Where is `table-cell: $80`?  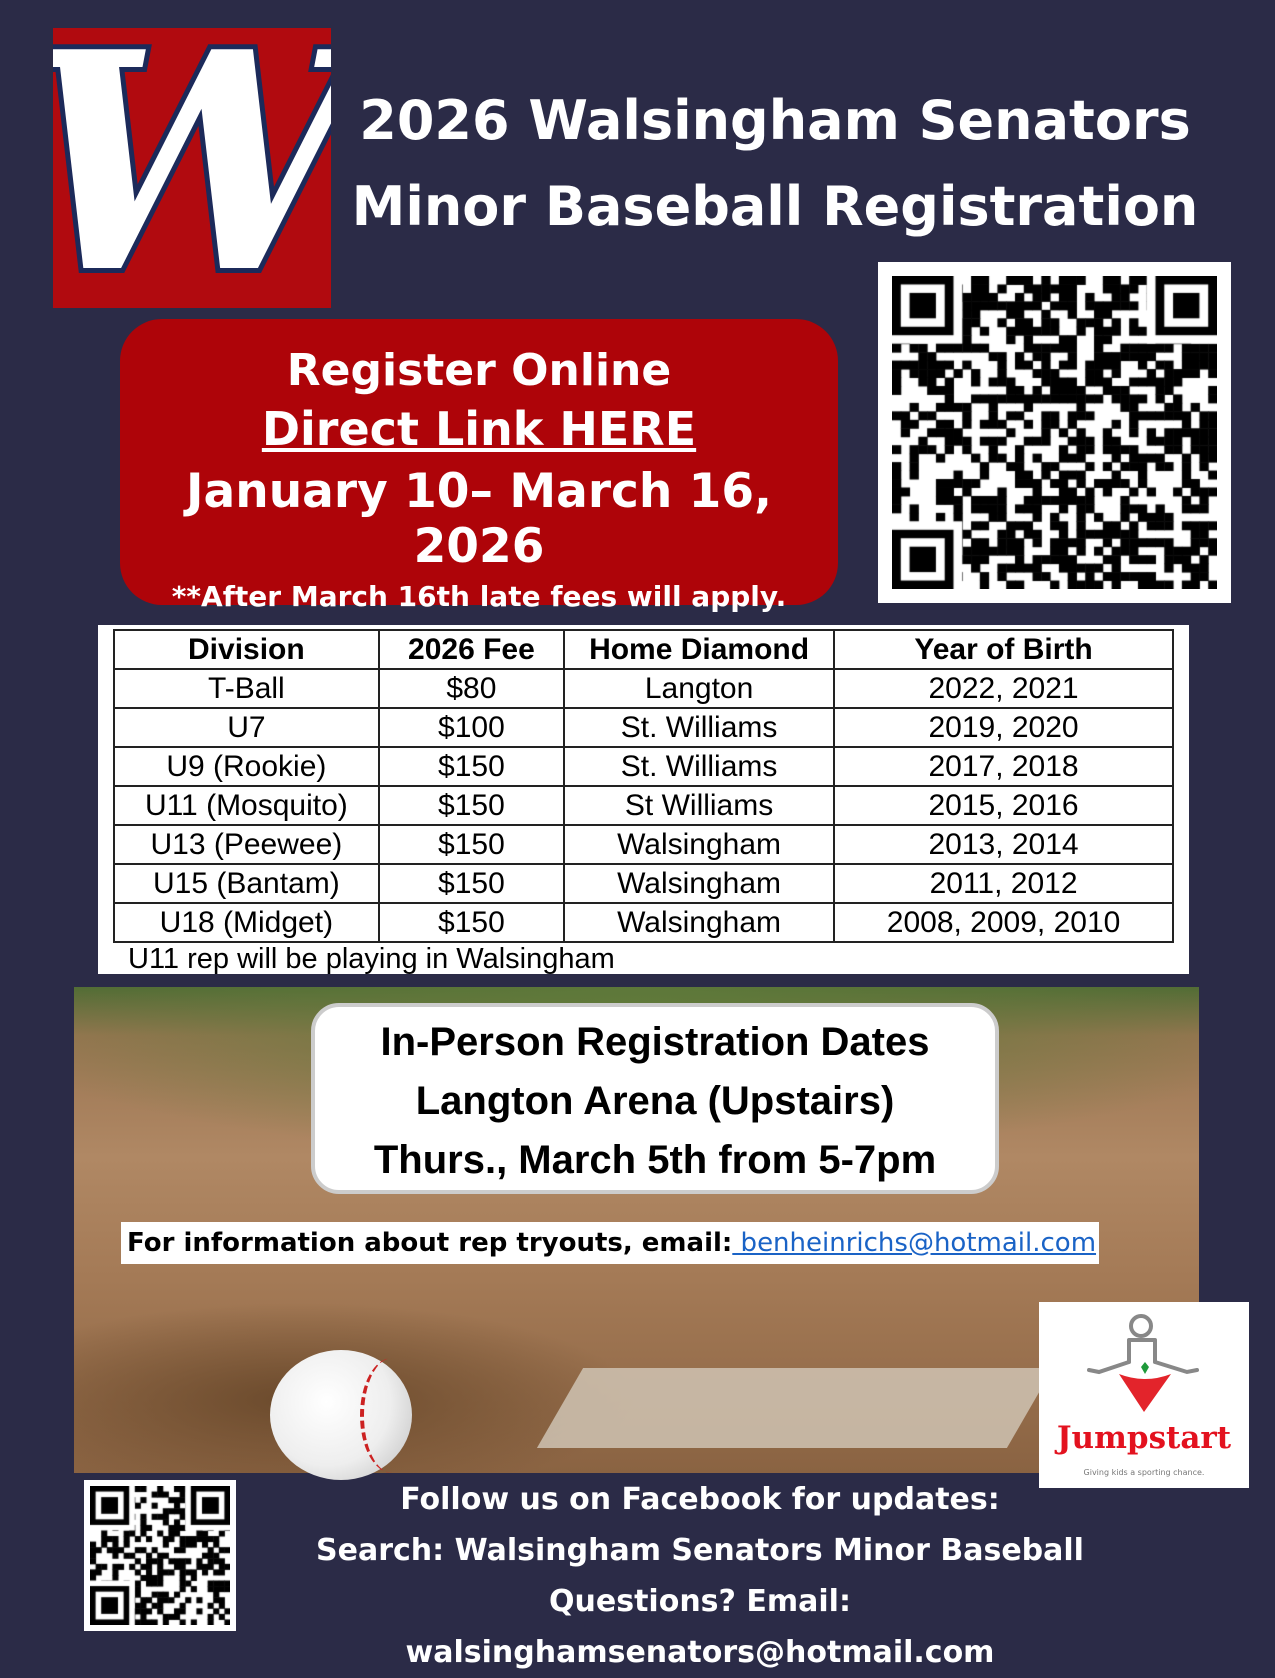 table-cell: $80 is located at coordinates (471, 688).